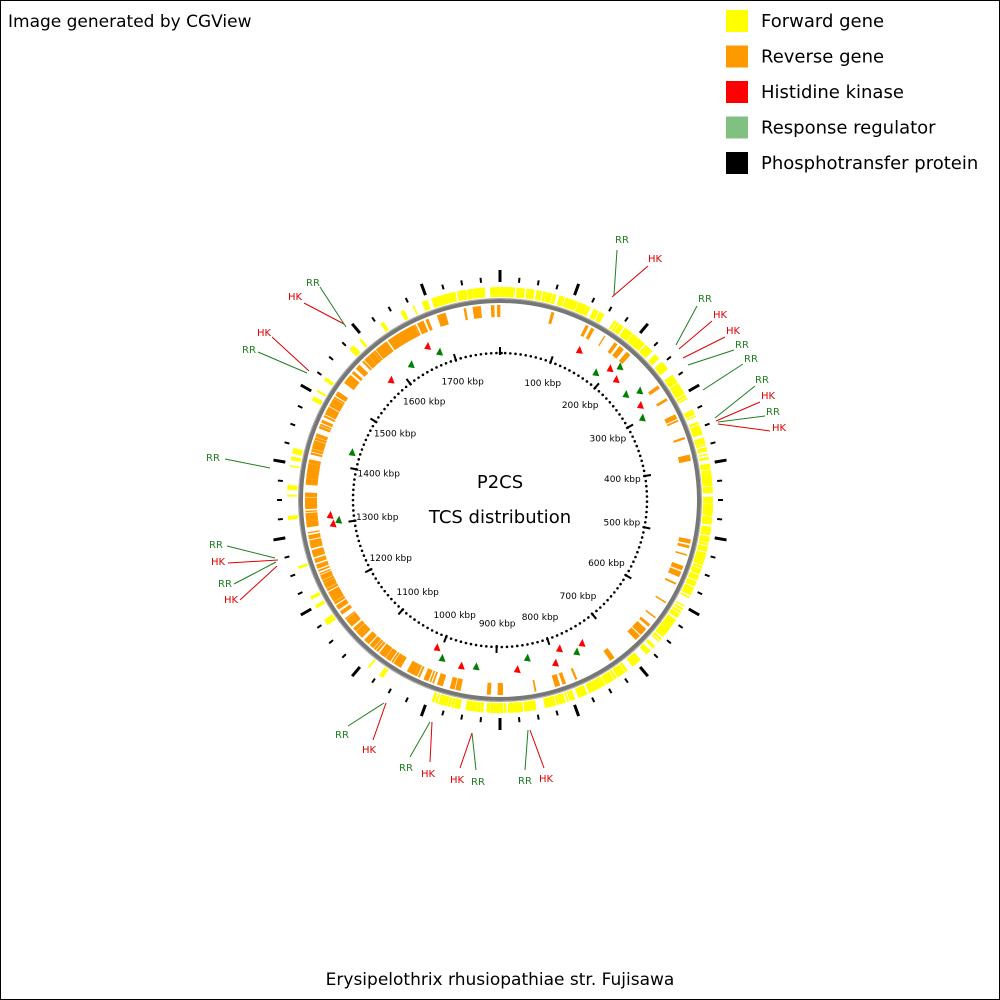 The height and width of the screenshot is (1000, 1000). What do you see at coordinates (391, 559) in the screenshot?
I see `ruler-label: 1200 kbp` at bounding box center [391, 559].